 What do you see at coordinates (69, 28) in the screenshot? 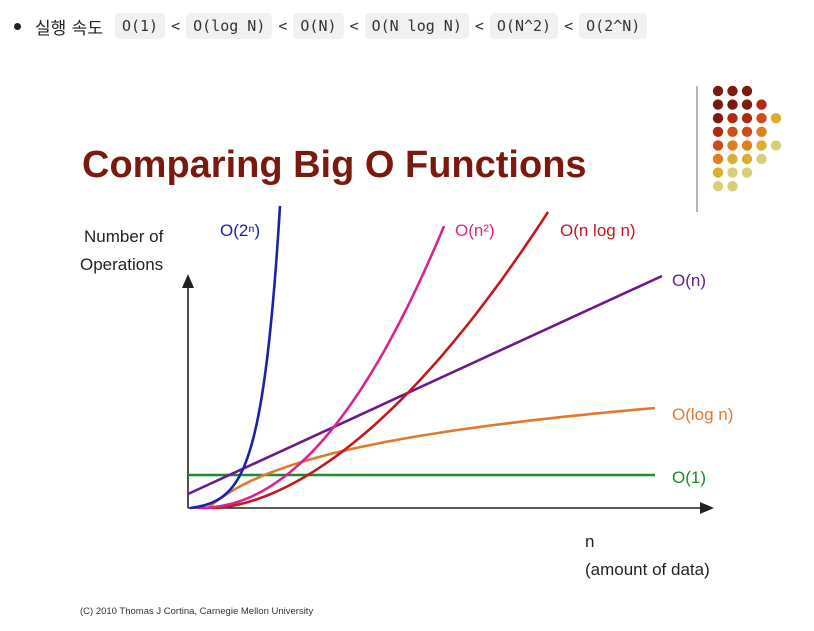
I see `speed-label: 실행 속도` at bounding box center [69, 28].